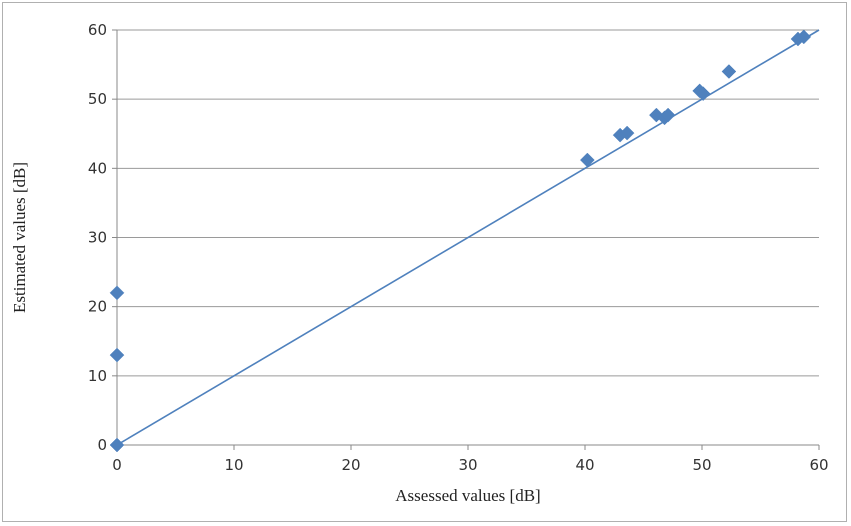 The image size is (851, 526). Describe the element at coordinates (97, 168) in the screenshot. I see `y-tick-label-4: 40` at that location.